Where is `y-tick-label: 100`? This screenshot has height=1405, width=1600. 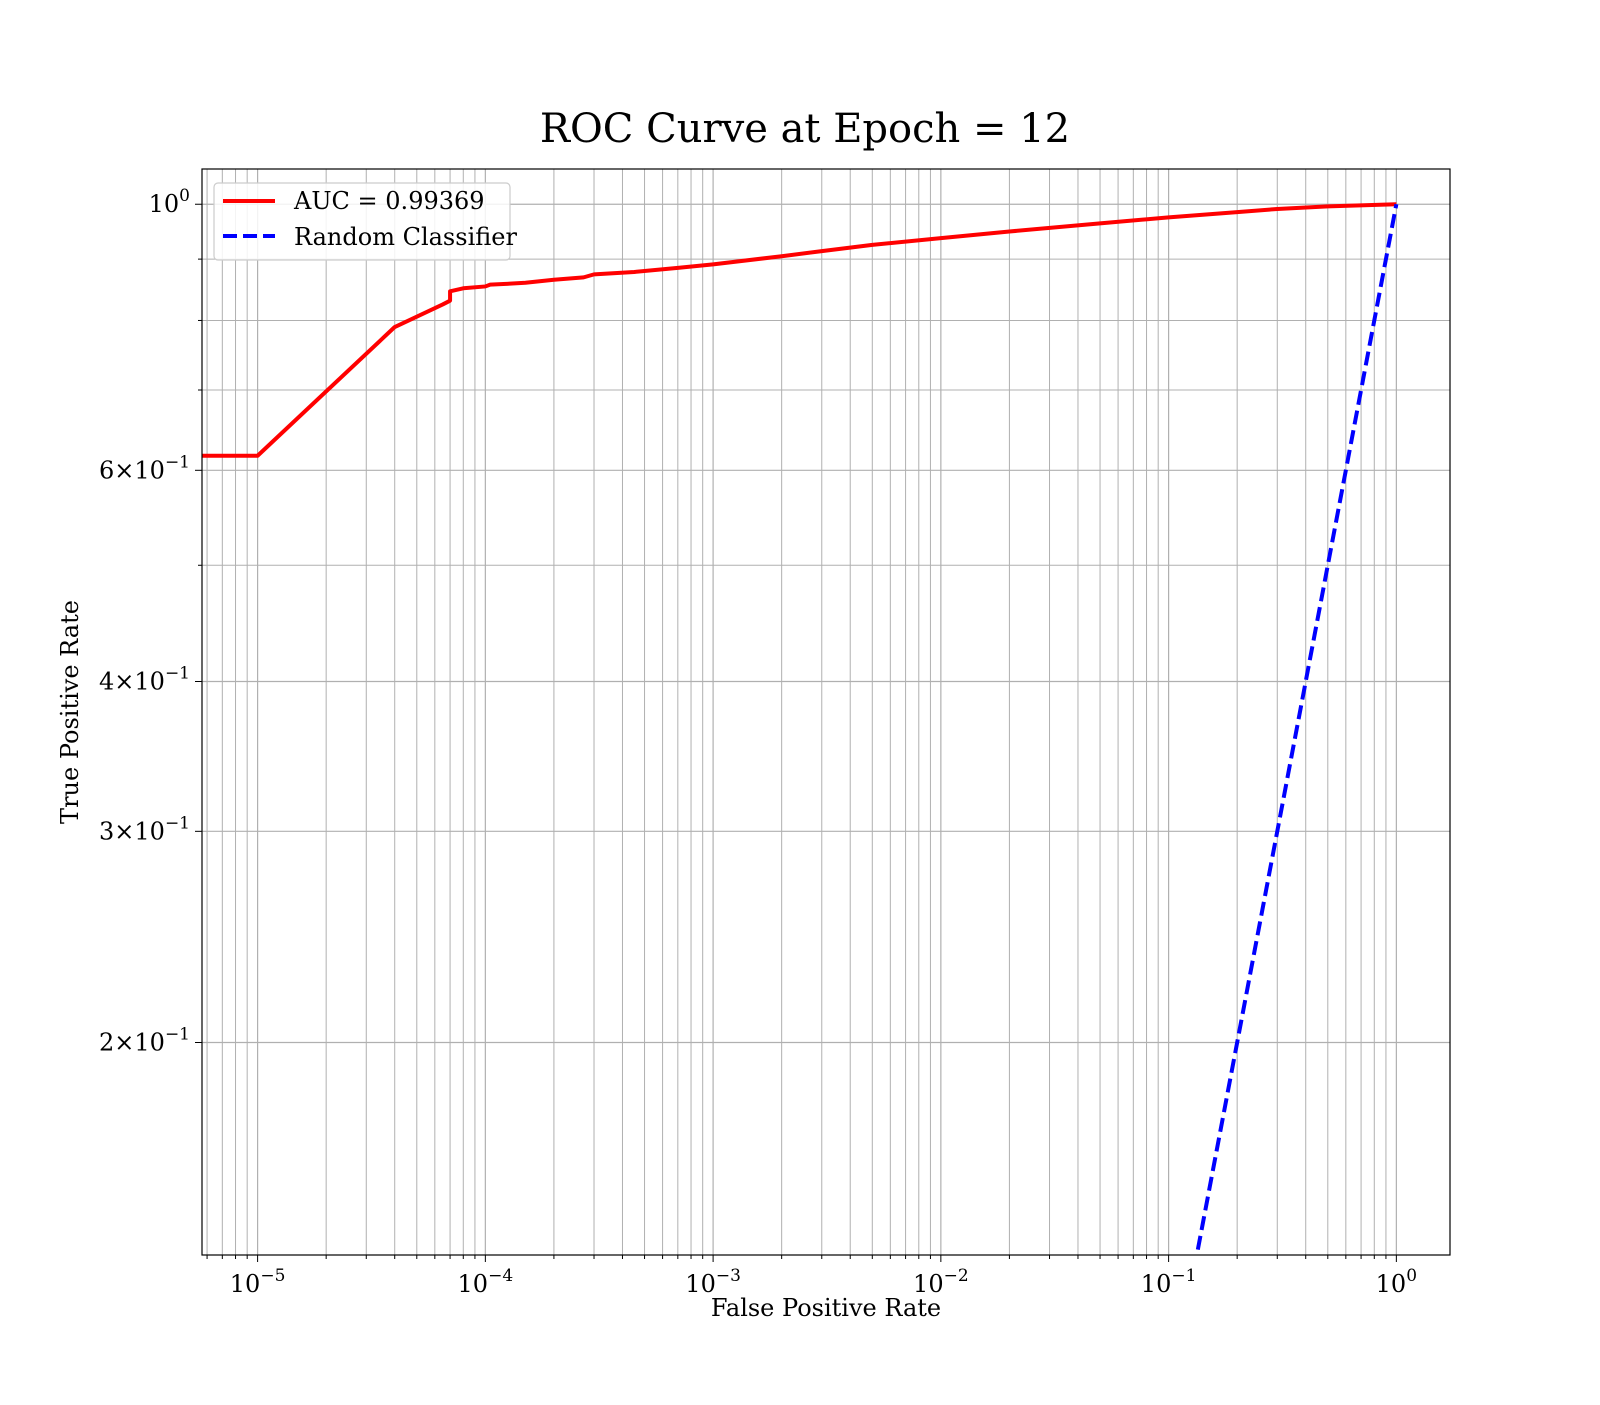 y-tick-label: 100 is located at coordinates (169, 202).